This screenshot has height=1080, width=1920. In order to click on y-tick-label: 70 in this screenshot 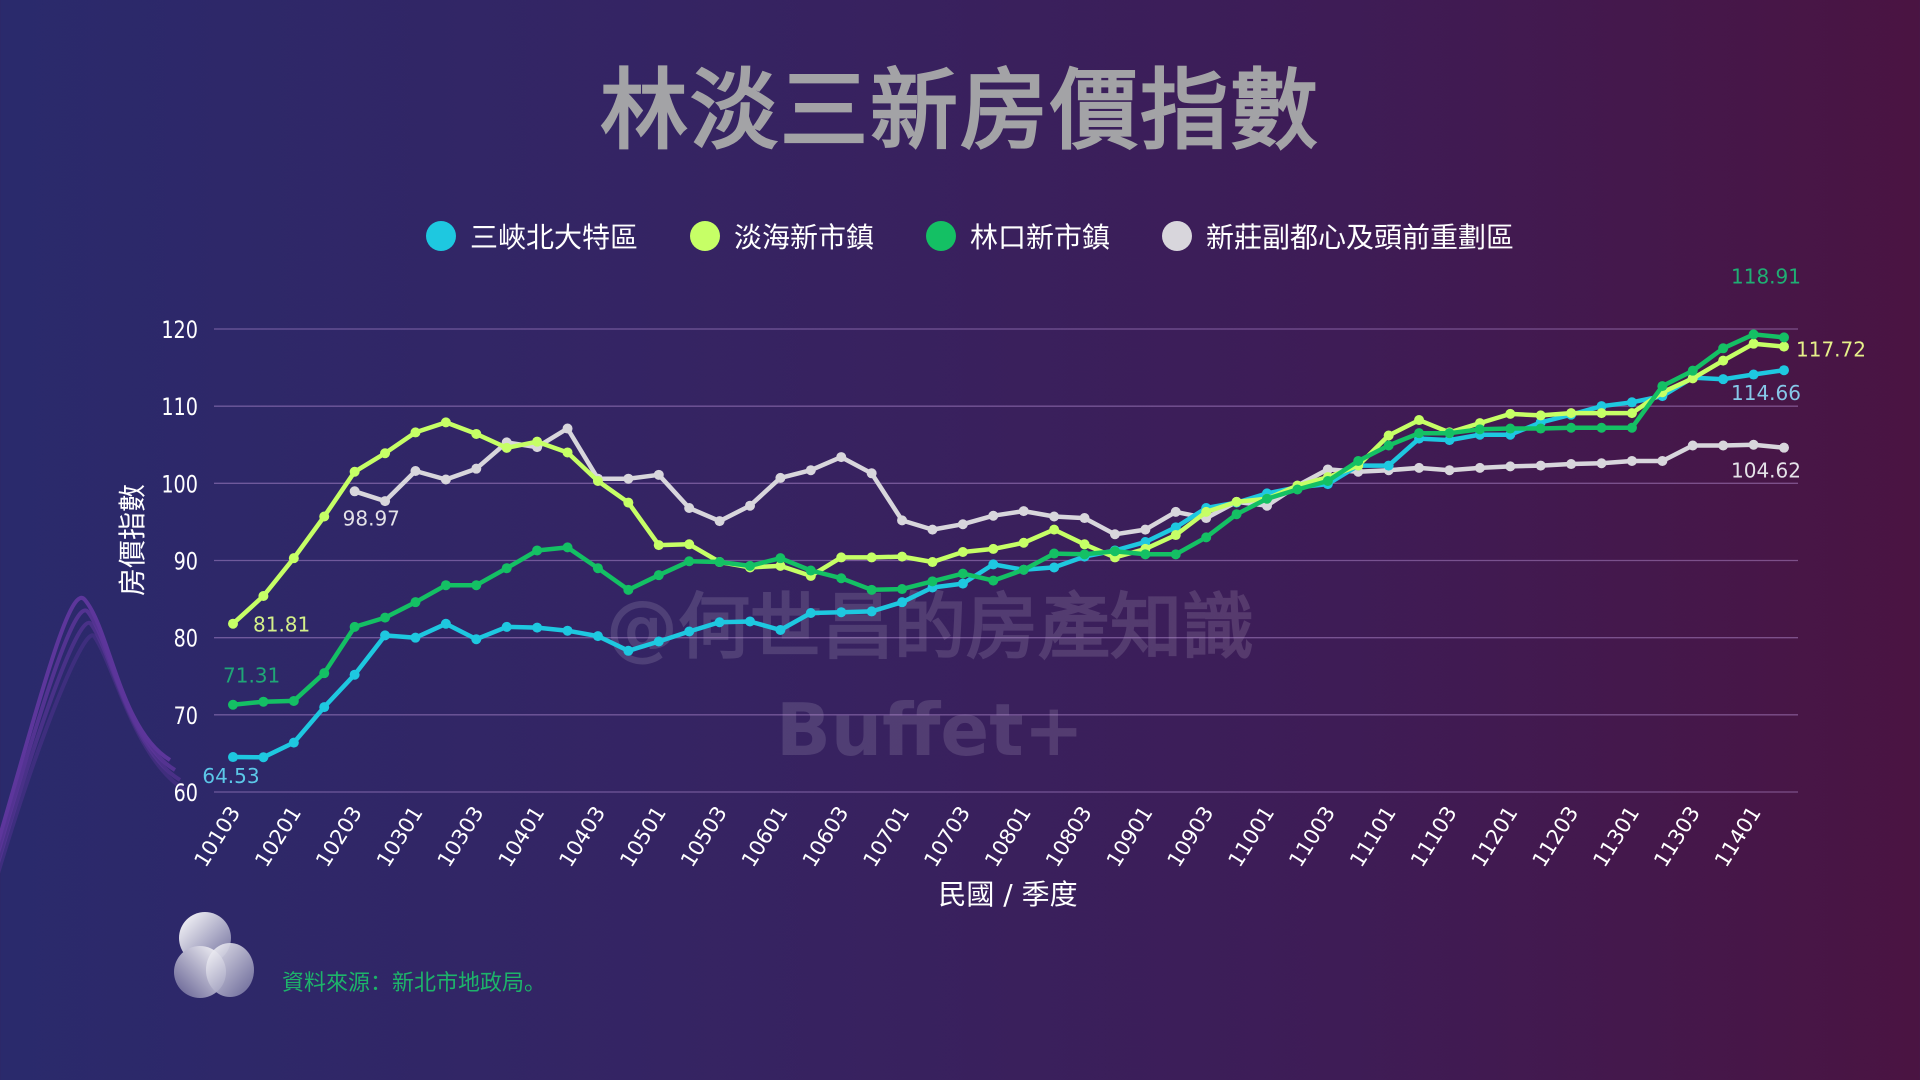, I will do `click(186, 717)`.